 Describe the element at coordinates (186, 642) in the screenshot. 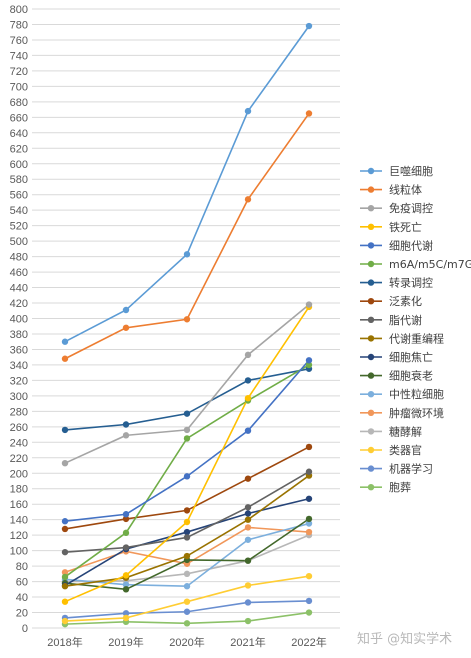

I see `x-axis-ticks: 2018年 2019年 2020年 2021年 2022年` at that location.